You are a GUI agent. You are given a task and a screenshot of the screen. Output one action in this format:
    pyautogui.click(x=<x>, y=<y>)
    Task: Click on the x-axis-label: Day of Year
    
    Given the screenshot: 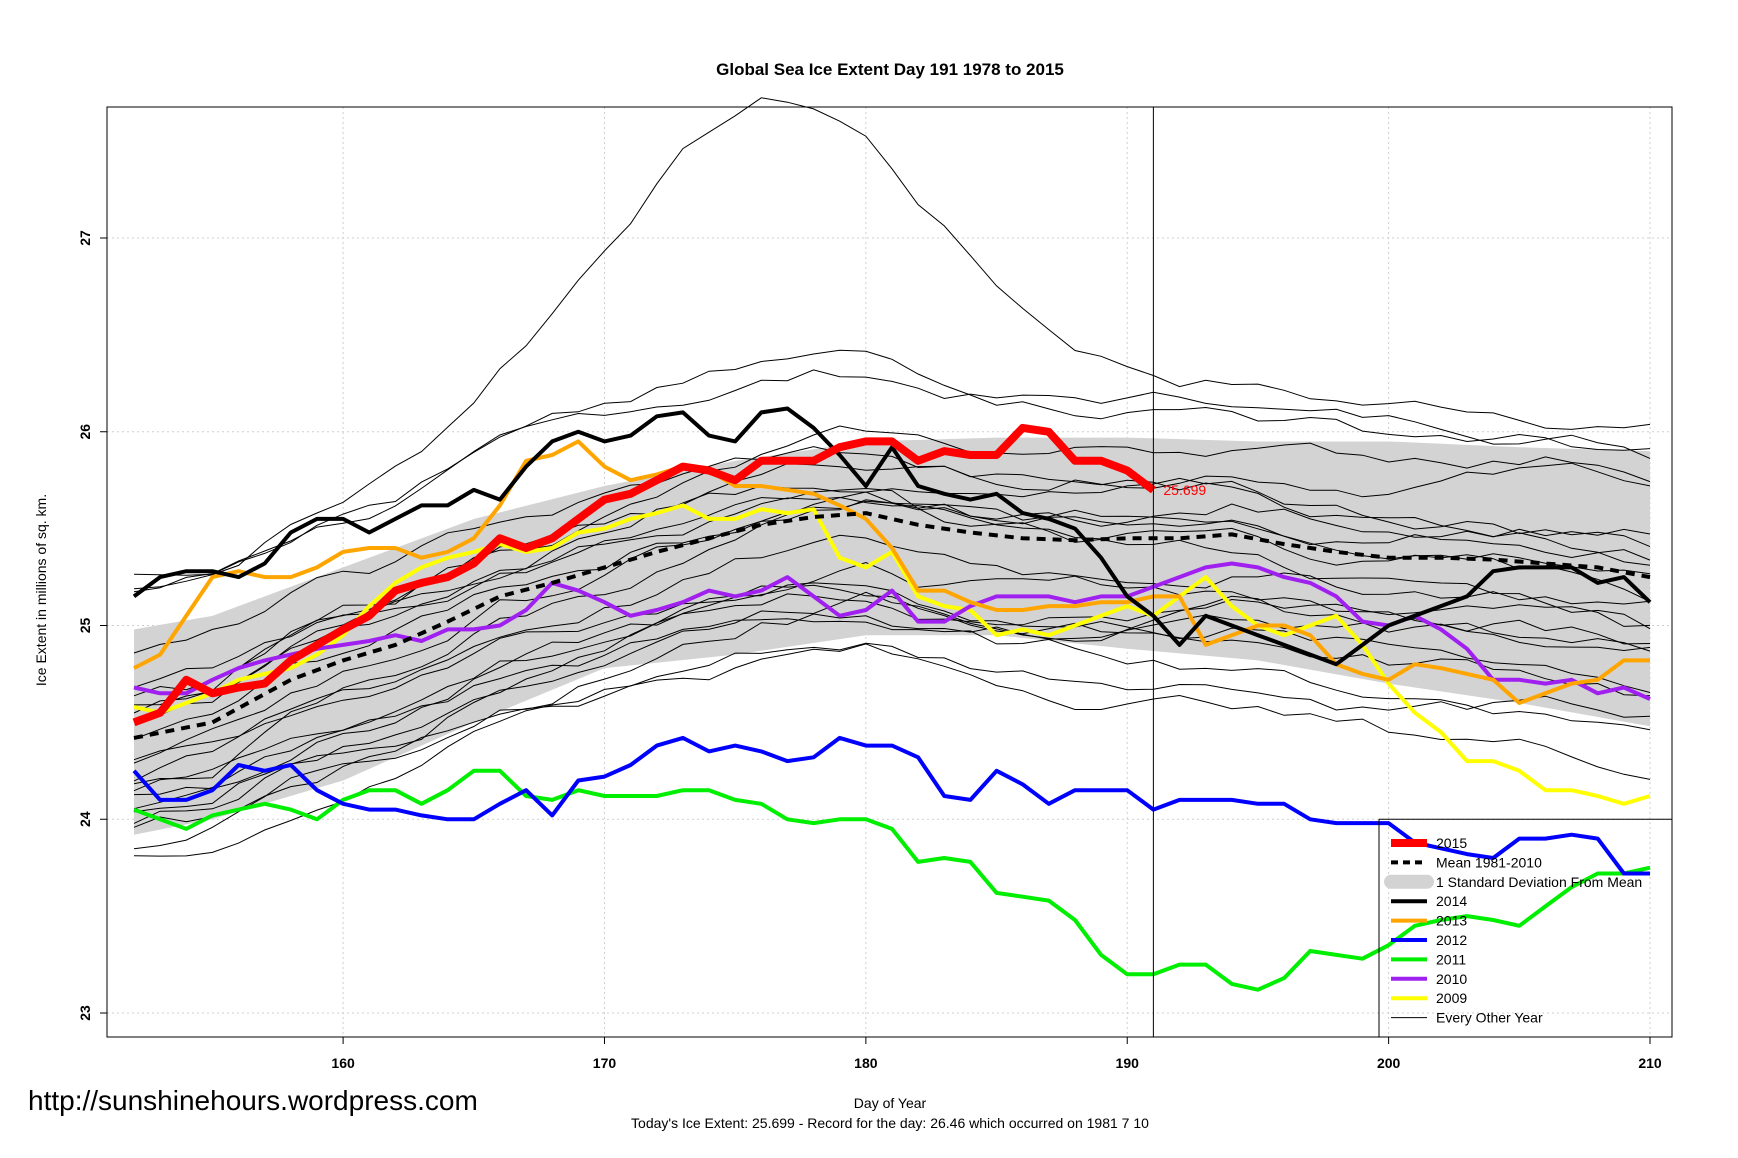 What is the action you would take?
    pyautogui.click(x=890, y=1103)
    